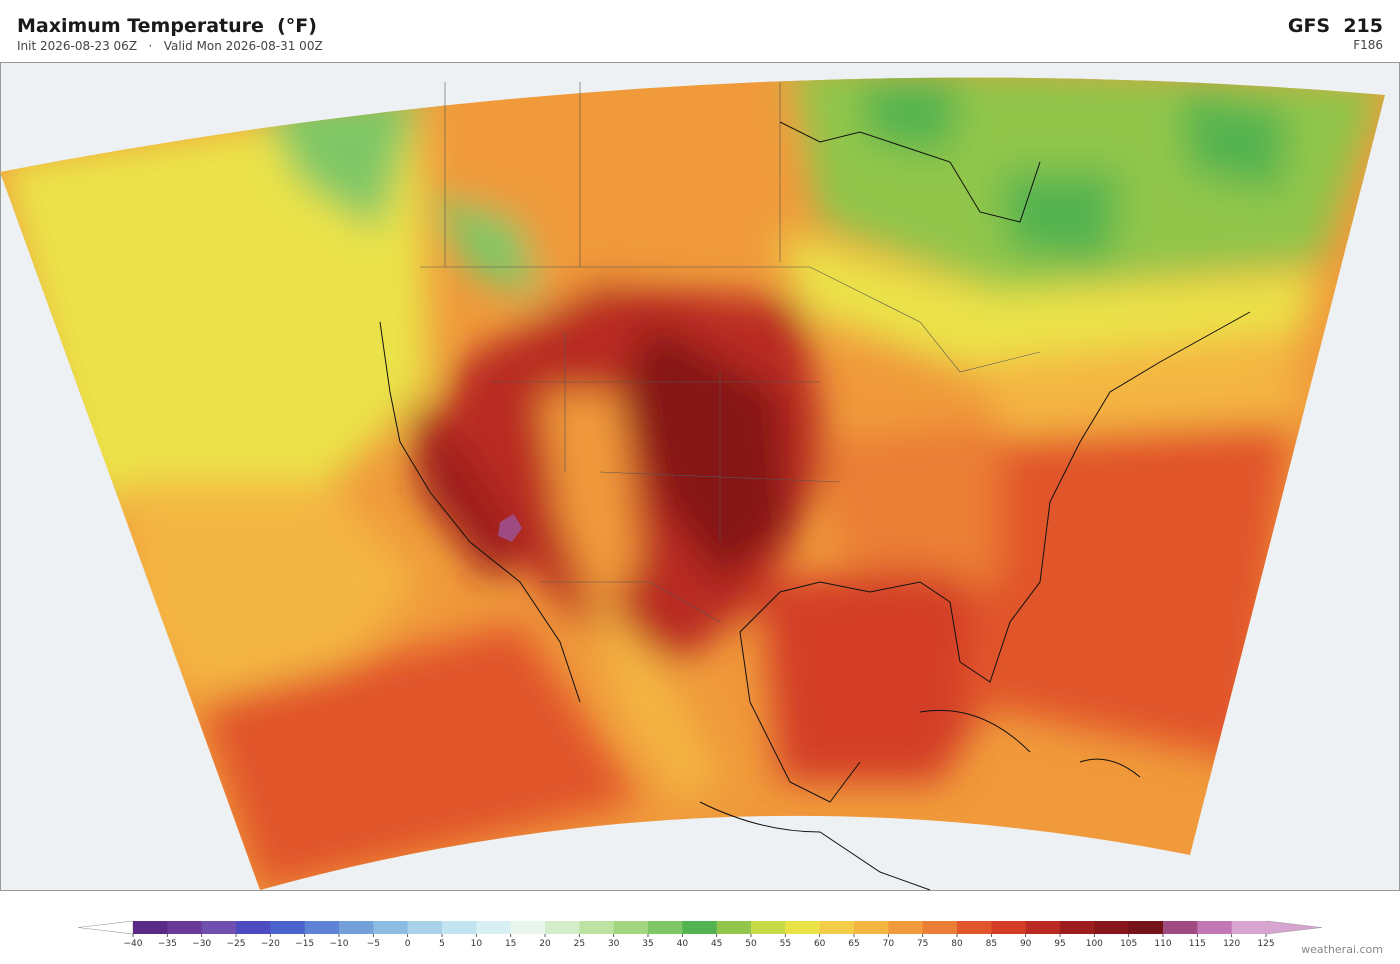  I want to click on colorbar-tick-label: 60, so click(820, 944).